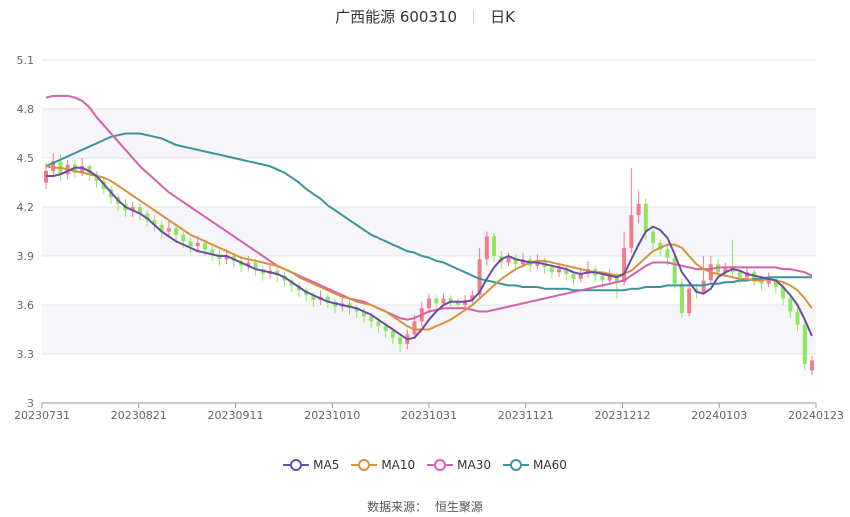 This screenshot has width=850, height=517. Describe the element at coordinates (623, 415) in the screenshot. I see `x-tick-label: 20231212` at that location.